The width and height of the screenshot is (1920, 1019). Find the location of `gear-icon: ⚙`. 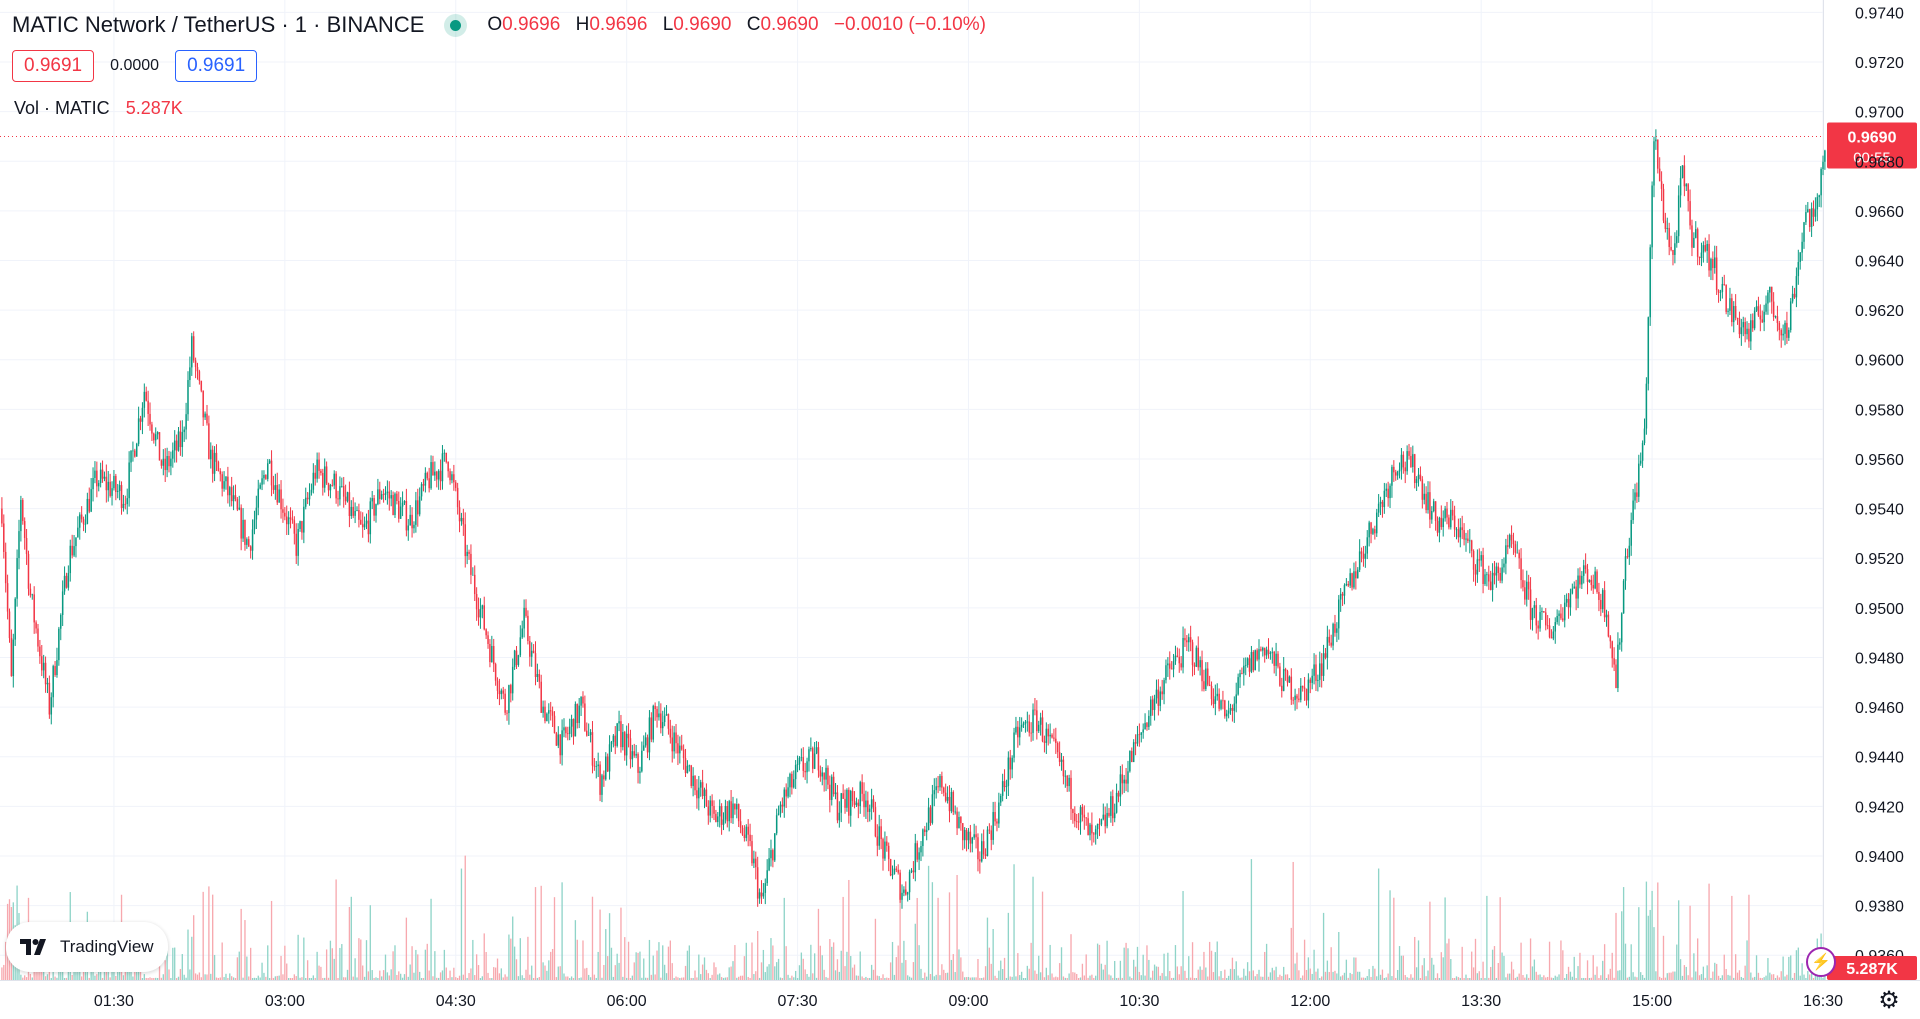

gear-icon: ⚙ is located at coordinates (1889, 1000).